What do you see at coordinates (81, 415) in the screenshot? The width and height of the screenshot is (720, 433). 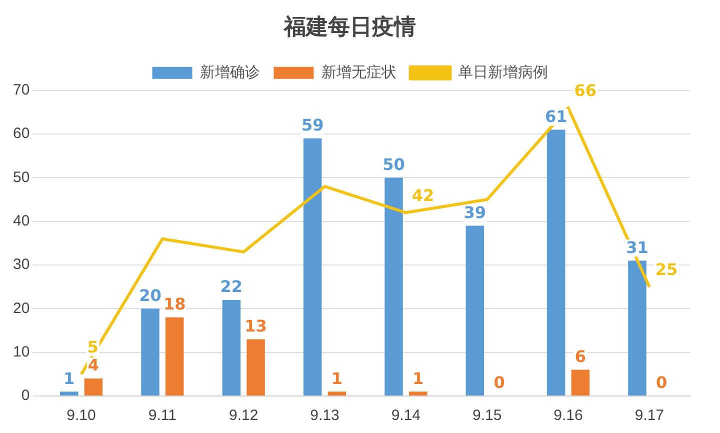 I see `x-tick-label: 9.10` at bounding box center [81, 415].